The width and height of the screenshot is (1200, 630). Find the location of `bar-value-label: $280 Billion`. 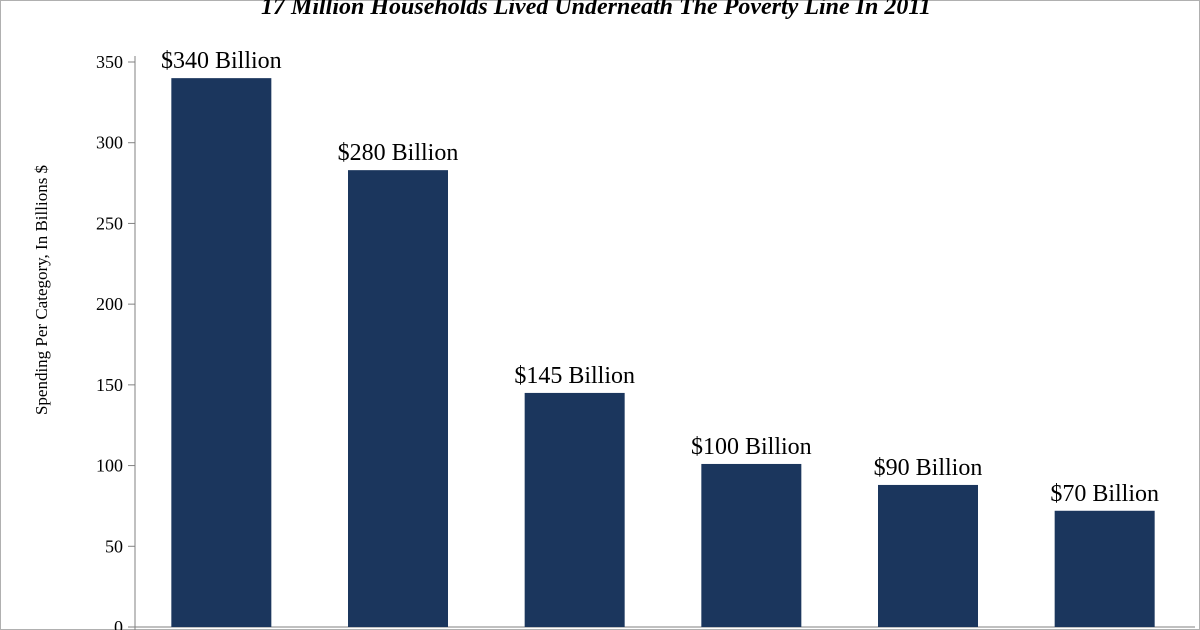

bar-value-label: $280 Billion is located at coordinates (398, 153).